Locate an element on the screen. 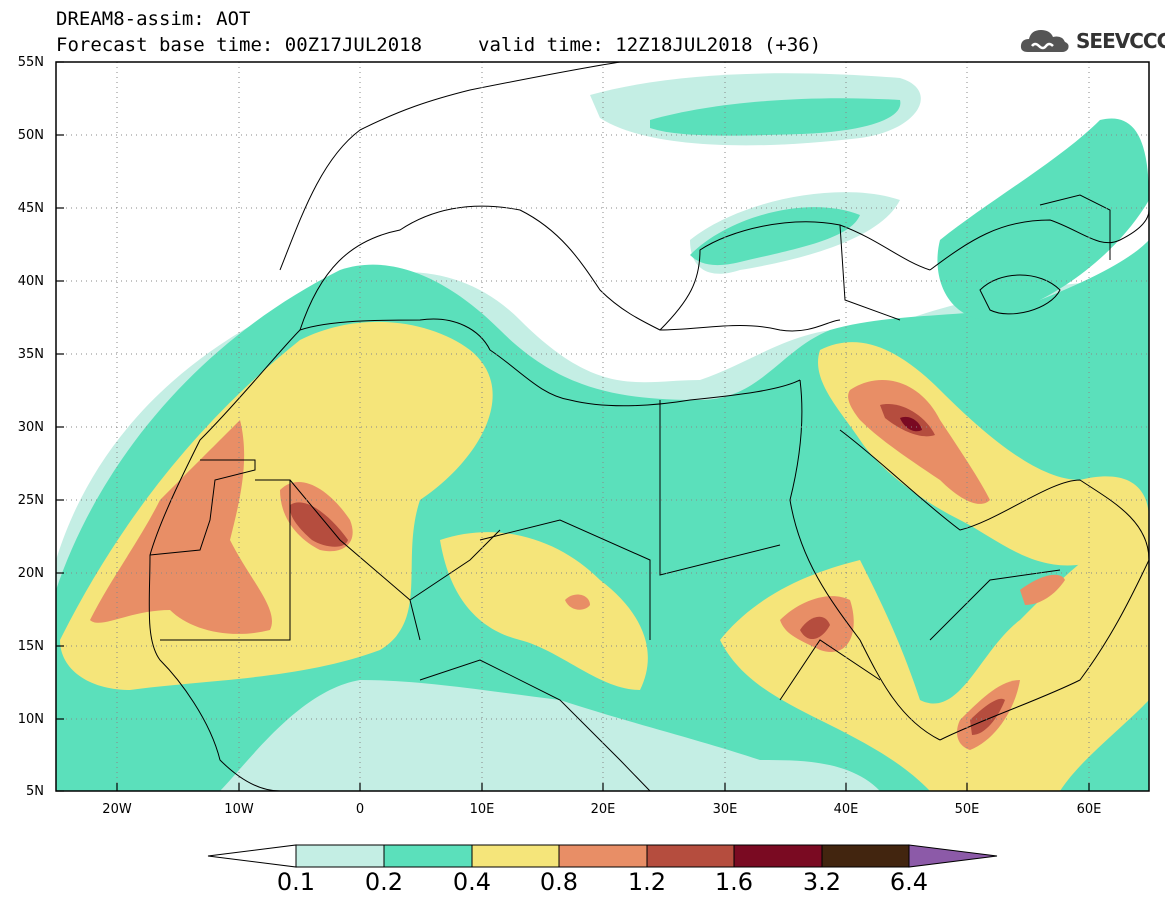  lat-label: 25N is located at coordinates (30, 500).